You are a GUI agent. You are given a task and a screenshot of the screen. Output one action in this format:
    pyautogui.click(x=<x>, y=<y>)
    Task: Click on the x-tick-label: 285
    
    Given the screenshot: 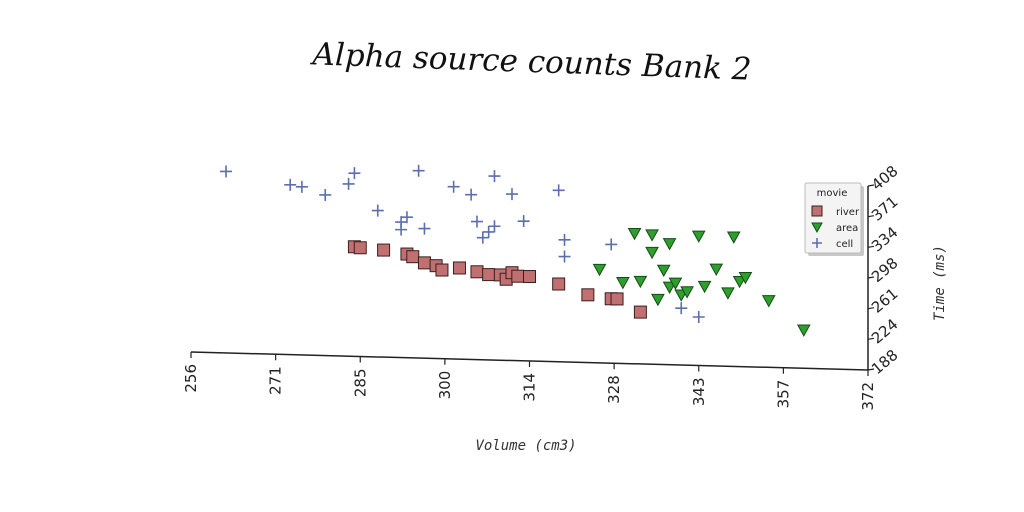 What is the action you would take?
    pyautogui.click(x=360, y=383)
    